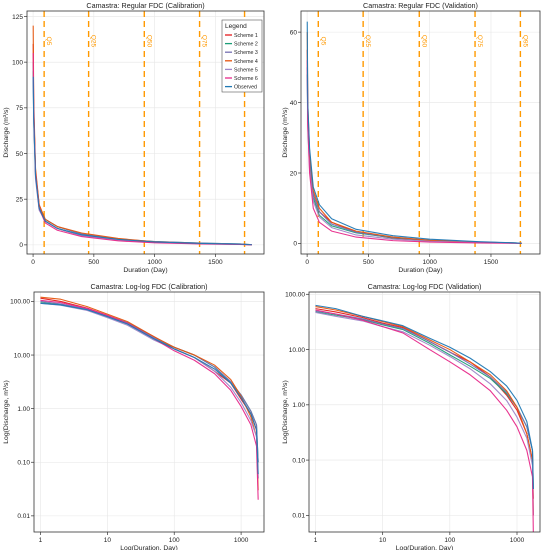 This screenshot has width=550, height=555. I want to click on legend-box, so click(242, 56).